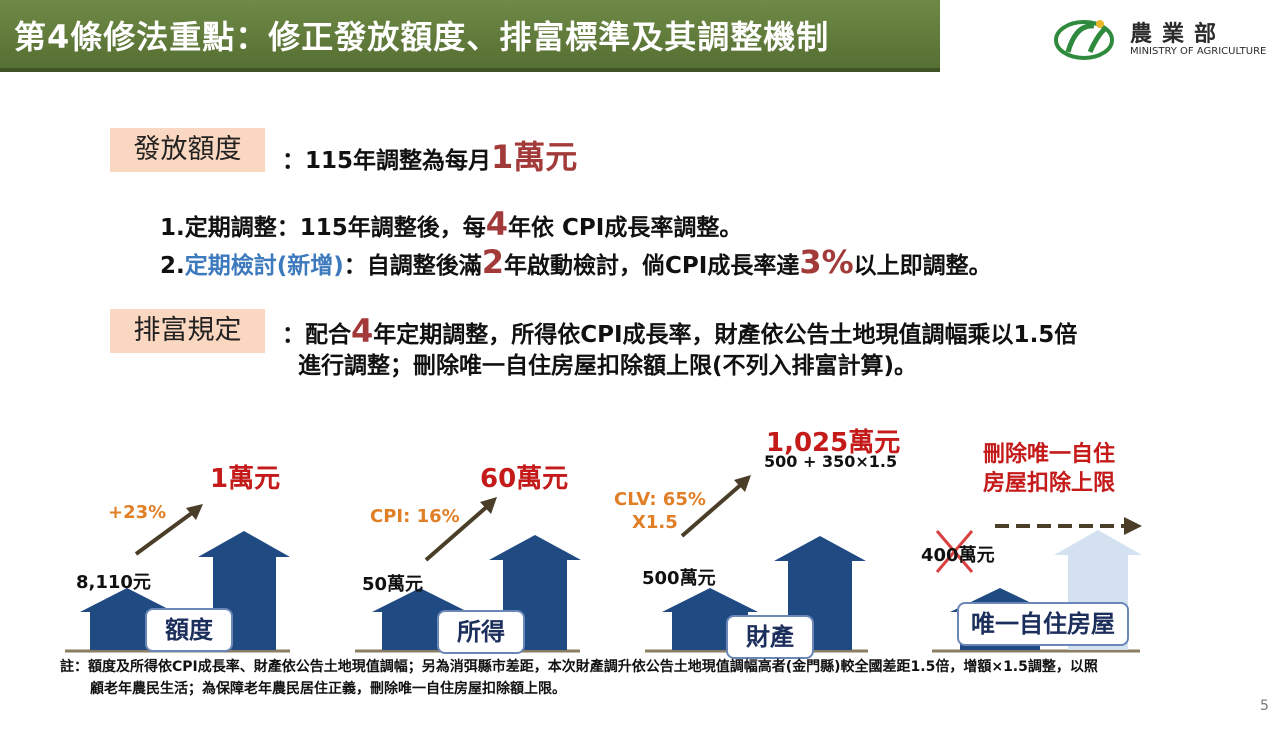  I want to click on caption-residence: 唯一自住房屋, so click(1043, 624).